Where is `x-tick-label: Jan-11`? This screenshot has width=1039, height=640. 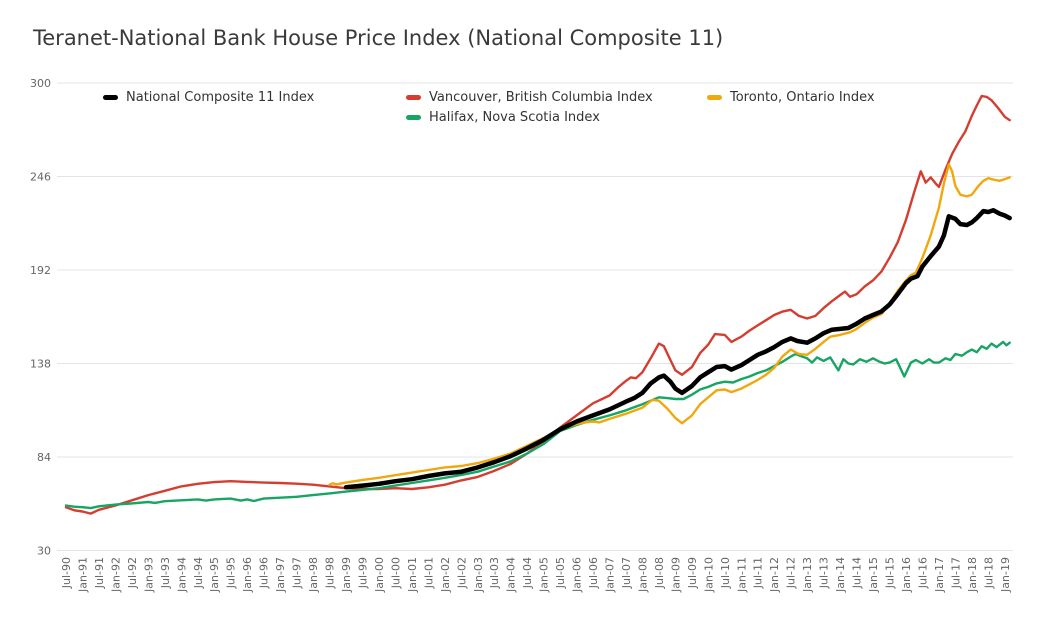 x-tick-label: Jan-11 is located at coordinates (741, 575).